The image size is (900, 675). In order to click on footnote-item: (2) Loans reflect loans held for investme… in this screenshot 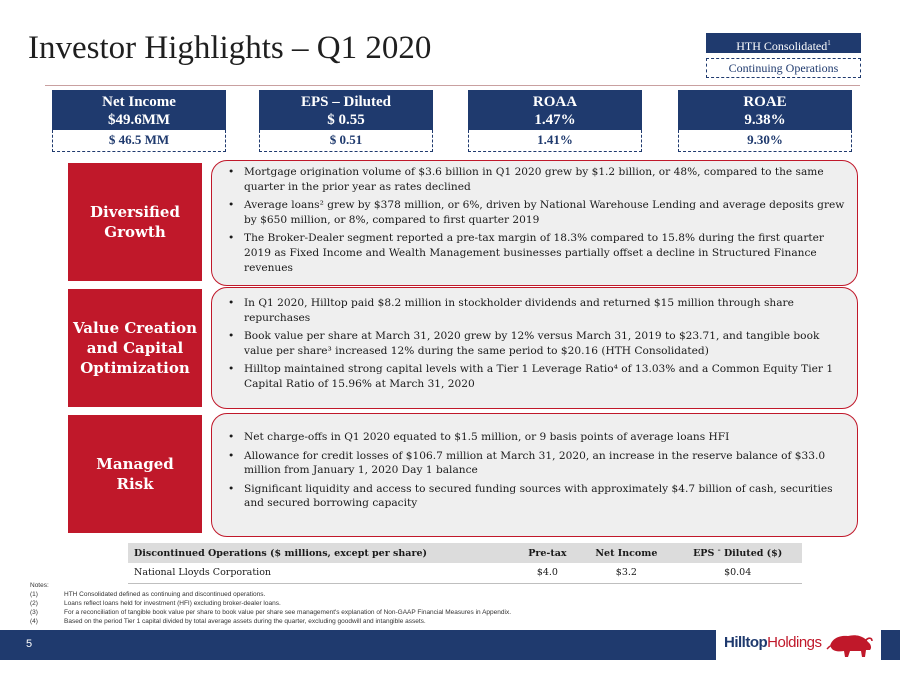, I will do `click(270, 603)`.